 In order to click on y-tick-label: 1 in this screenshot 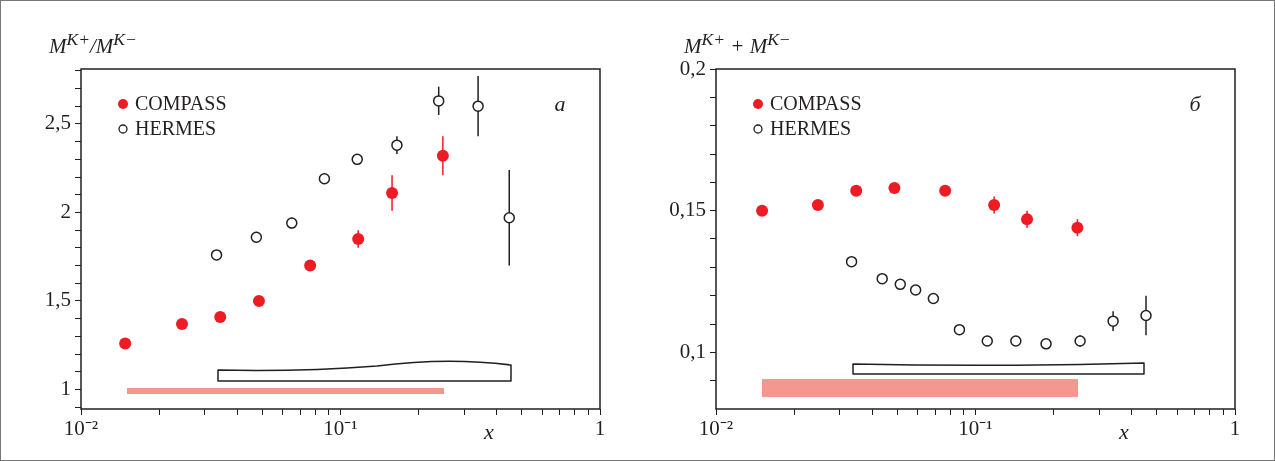, I will do `click(65, 388)`.